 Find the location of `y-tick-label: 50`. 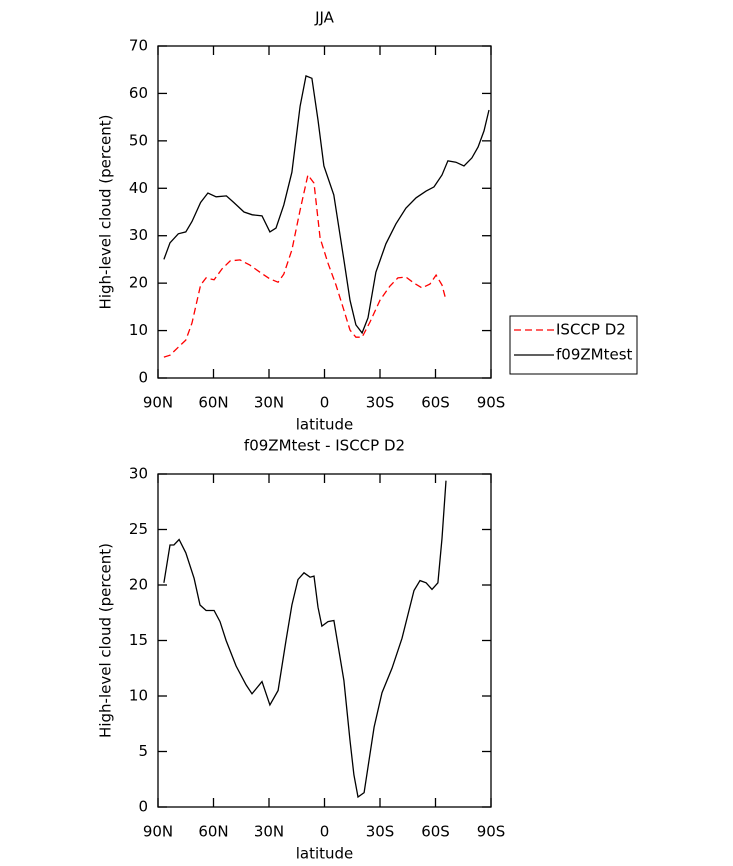

y-tick-label: 50 is located at coordinates (138, 140).